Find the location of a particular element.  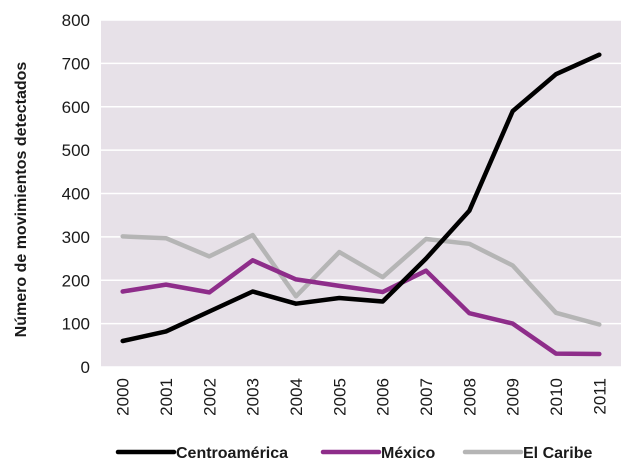

x-tick-label: 2002 is located at coordinates (209, 397).